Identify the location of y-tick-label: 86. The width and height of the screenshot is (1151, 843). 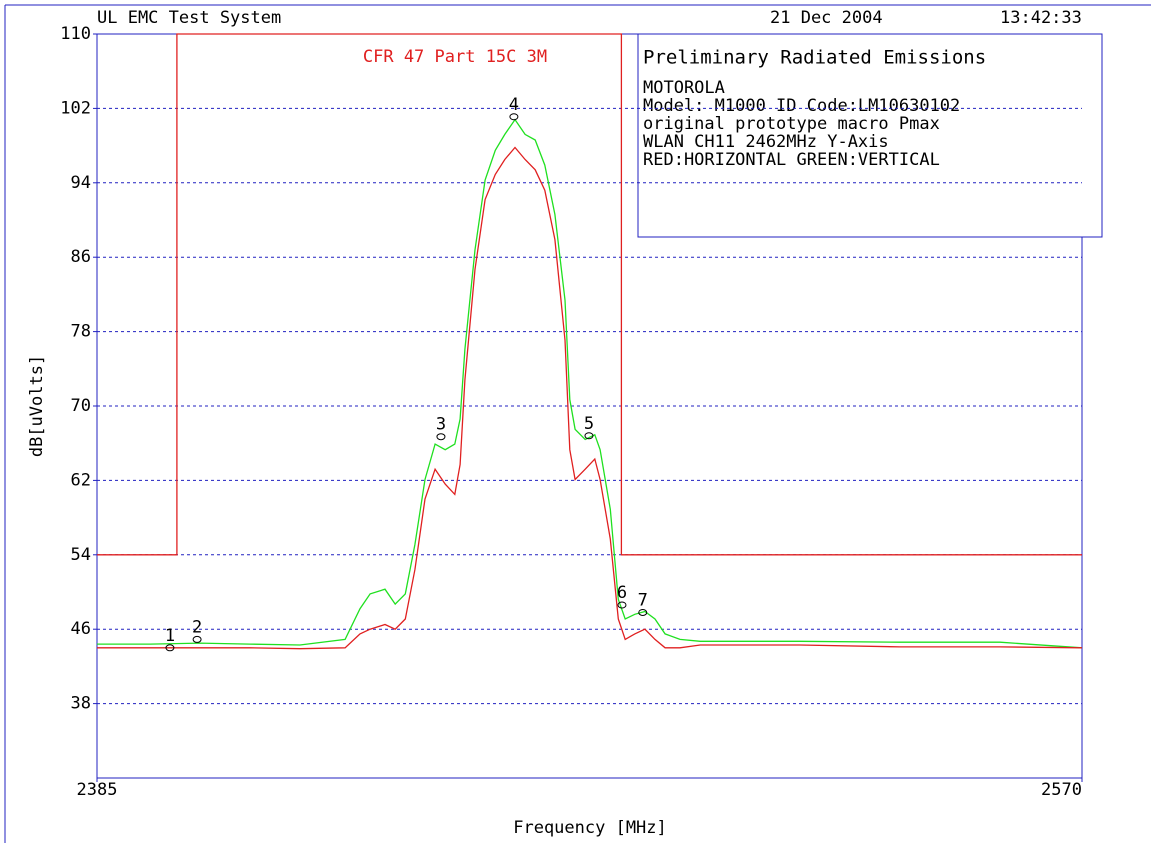
(81, 257).